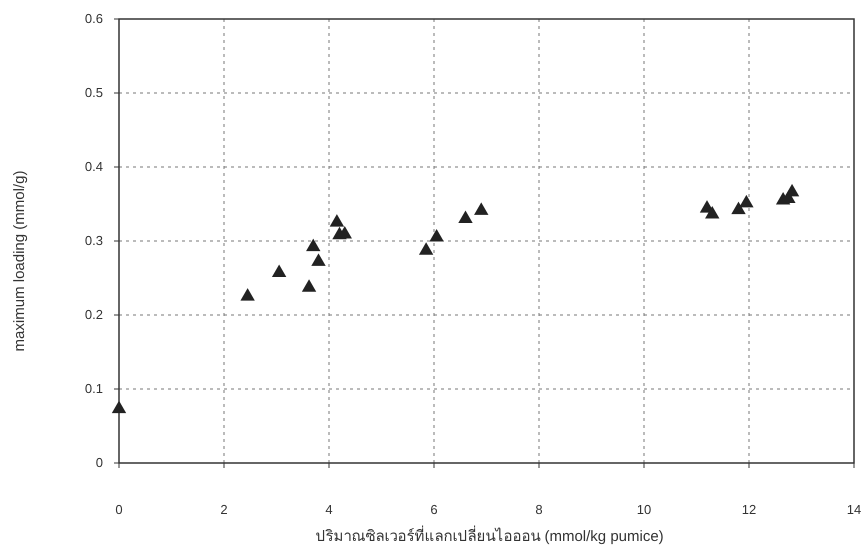  What do you see at coordinates (93, 92) in the screenshot?
I see `y-tick-label: 0.5` at bounding box center [93, 92].